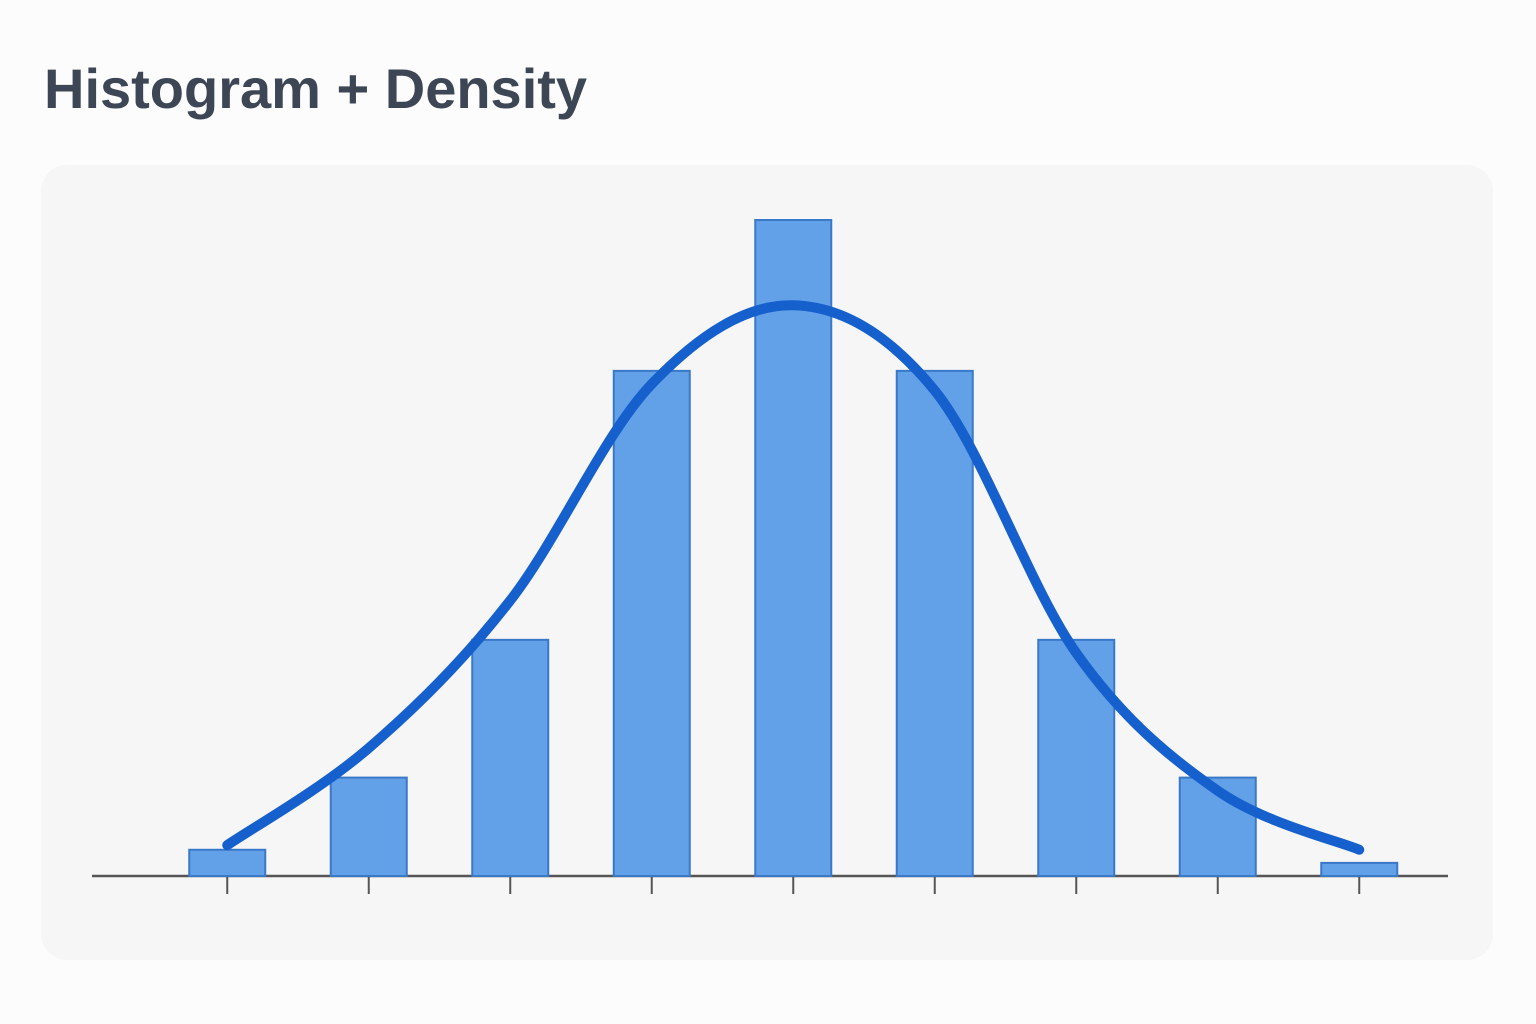 This screenshot has width=1536, height=1024. Describe the element at coordinates (315, 88) in the screenshot. I see `chart-title: Histogram + Density` at that location.